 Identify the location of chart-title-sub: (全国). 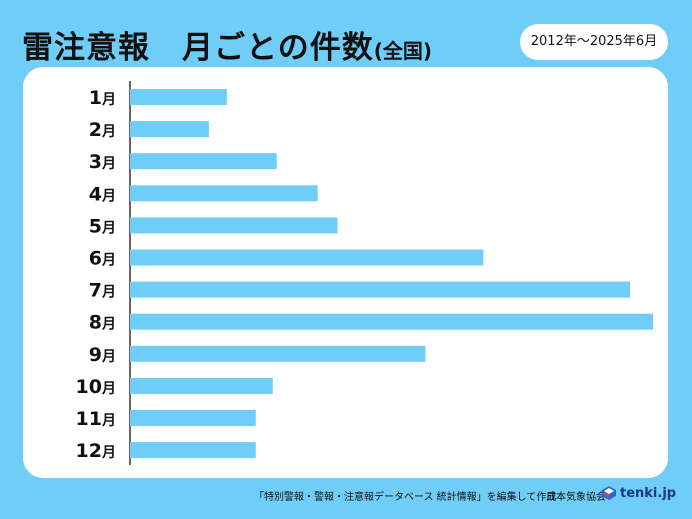
(402, 51).